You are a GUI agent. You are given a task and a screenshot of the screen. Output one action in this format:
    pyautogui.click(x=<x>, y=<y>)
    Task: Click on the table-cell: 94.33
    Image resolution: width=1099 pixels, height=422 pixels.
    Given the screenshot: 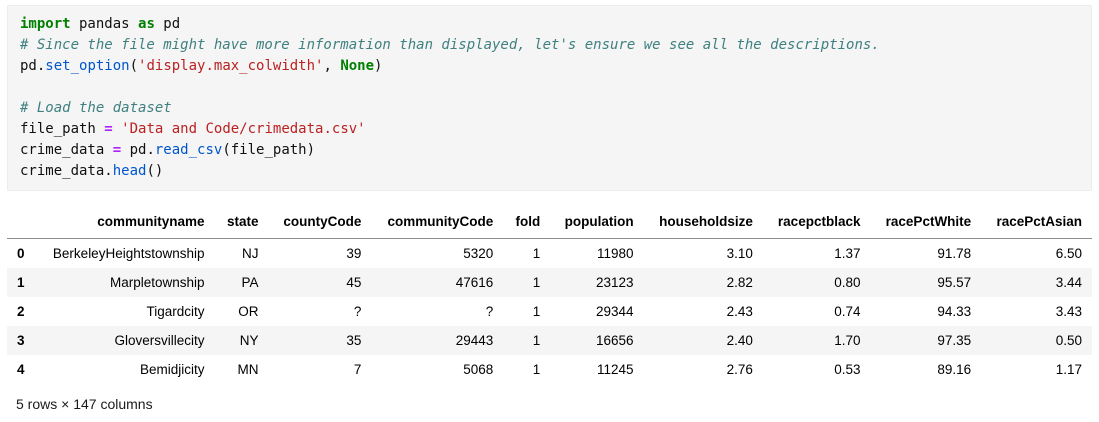 What is the action you would take?
    pyautogui.click(x=954, y=311)
    